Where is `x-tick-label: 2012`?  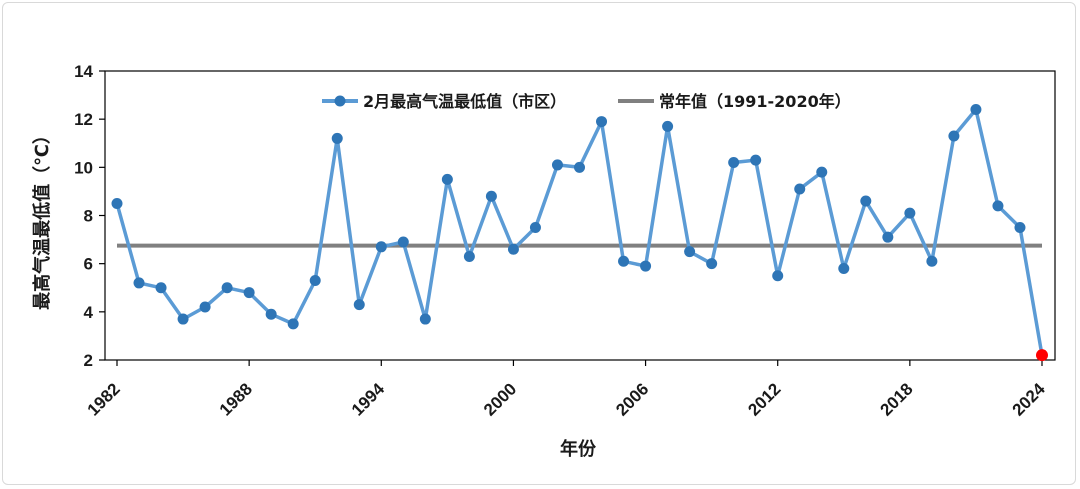 x-tick-label: 2012 is located at coordinates (764, 399).